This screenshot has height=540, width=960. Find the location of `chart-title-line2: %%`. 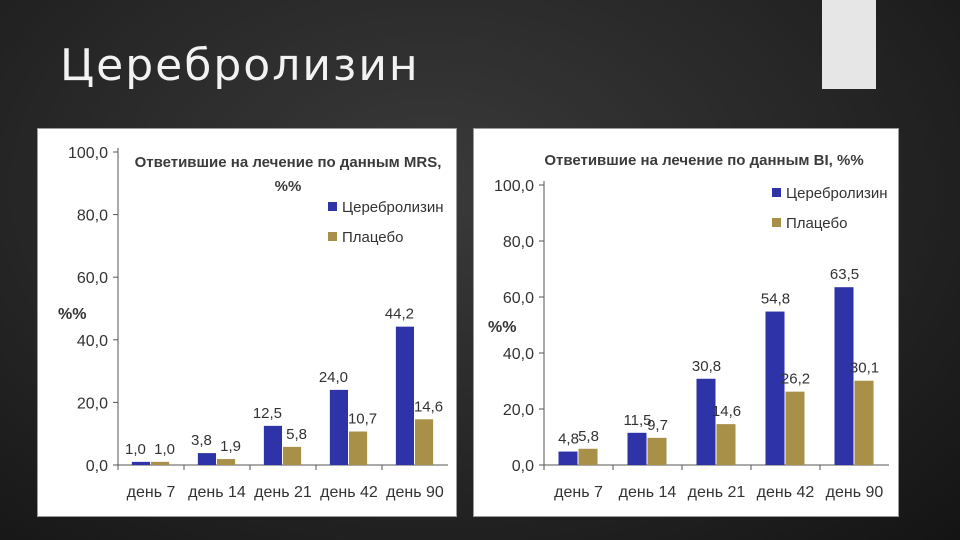

chart-title-line2: %% is located at coordinates (288, 186).